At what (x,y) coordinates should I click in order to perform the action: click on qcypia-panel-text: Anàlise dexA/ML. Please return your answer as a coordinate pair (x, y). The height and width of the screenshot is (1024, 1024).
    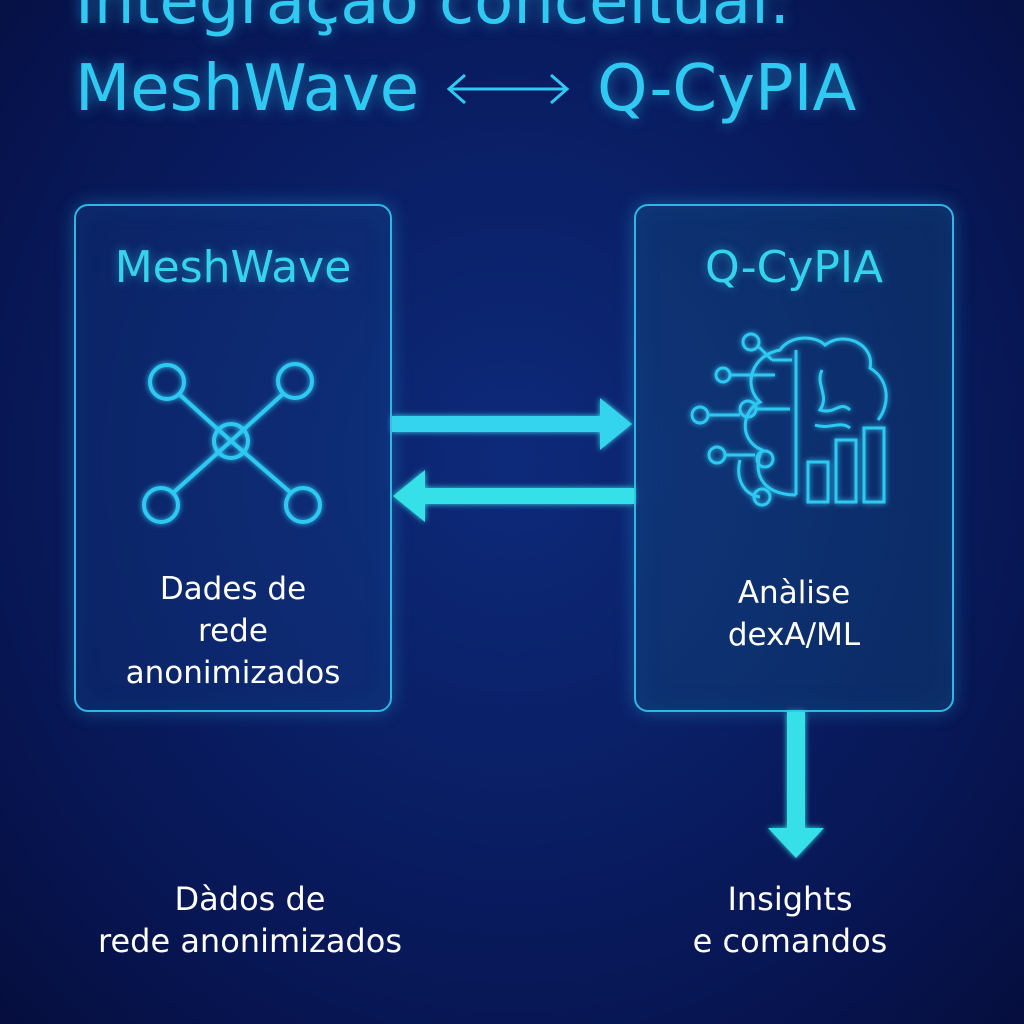
    Looking at the image, I should click on (794, 614).